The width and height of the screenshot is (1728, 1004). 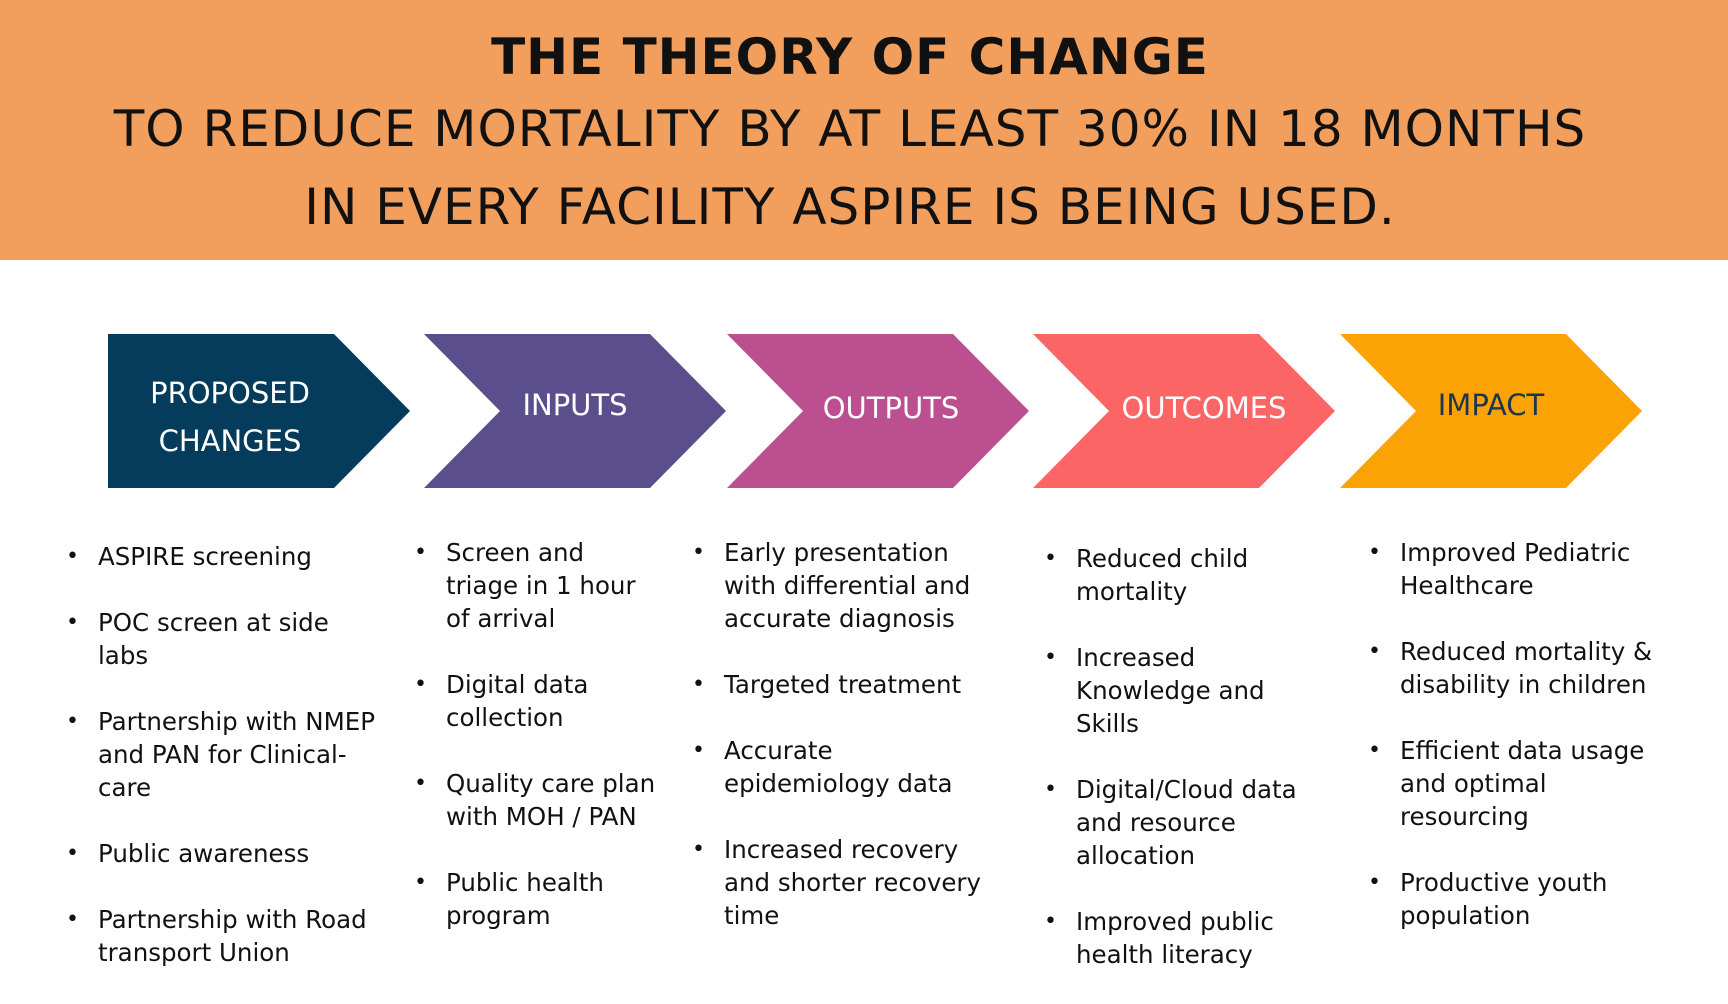 What do you see at coordinates (226, 853) in the screenshot?
I see `list-item: Public awareness` at bounding box center [226, 853].